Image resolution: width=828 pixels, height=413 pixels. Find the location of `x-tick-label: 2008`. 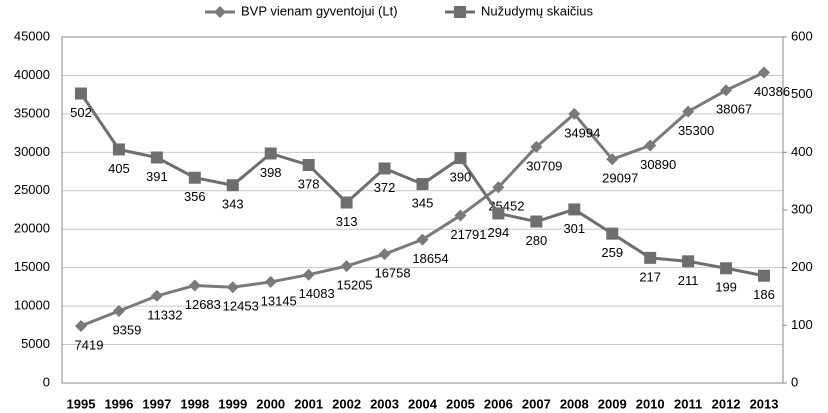

x-tick-label: 2008 is located at coordinates (574, 403).